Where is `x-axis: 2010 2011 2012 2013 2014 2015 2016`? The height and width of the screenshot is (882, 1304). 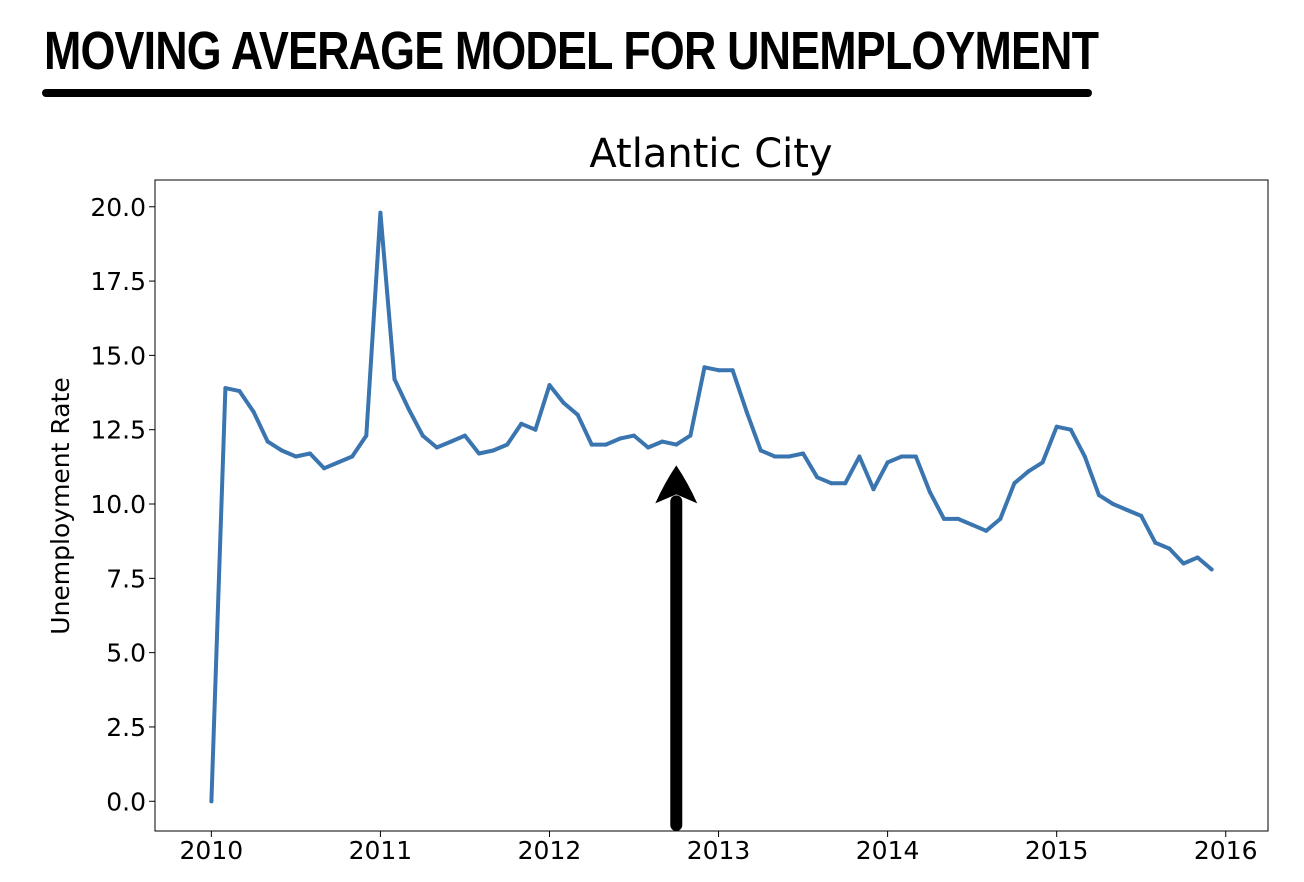
x-axis: 2010 2011 2012 2013 2014 2015 2016 is located at coordinates (719, 848).